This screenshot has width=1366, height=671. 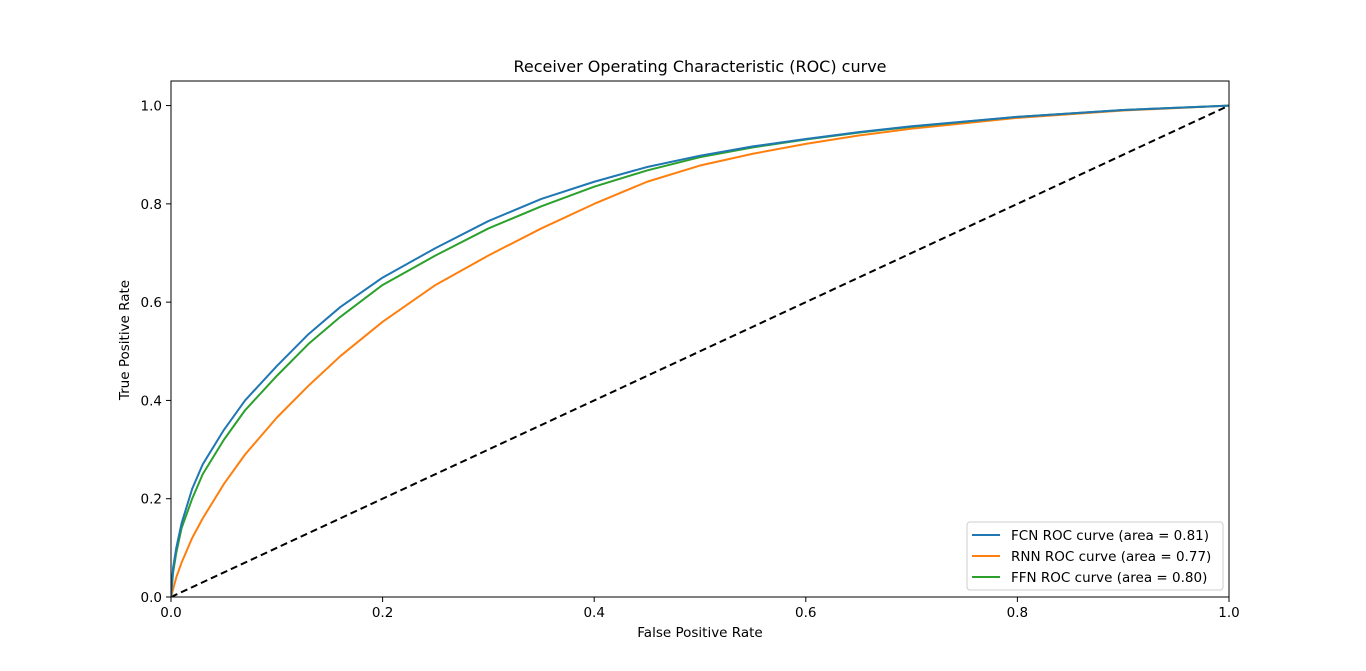 I want to click on legend-label-1: RNN ROC curve (area = 0.77), so click(x=1111, y=557).